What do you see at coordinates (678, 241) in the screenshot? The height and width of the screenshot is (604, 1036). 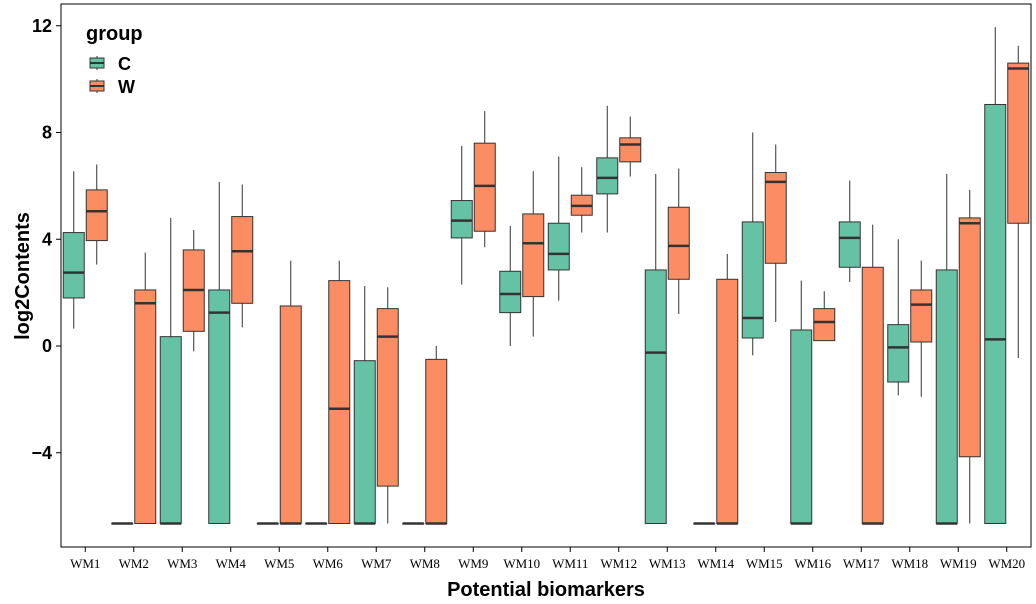 I see `box-w-wm13` at bounding box center [678, 241].